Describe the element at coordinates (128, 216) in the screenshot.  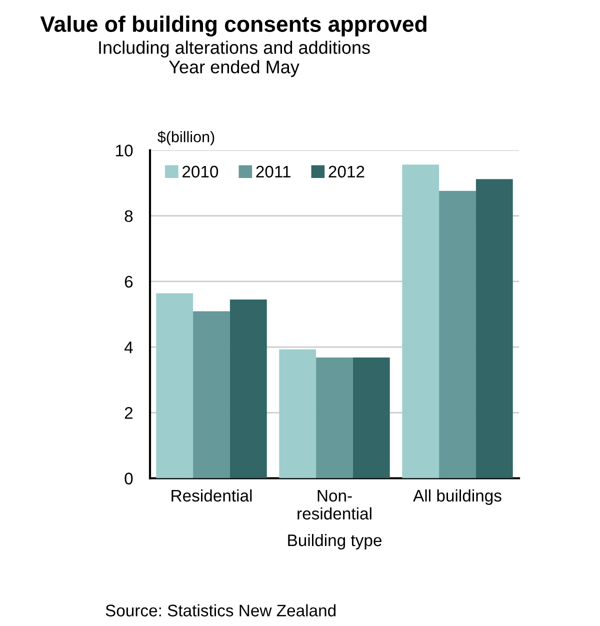
I see `y-tick-label: 8` at that location.